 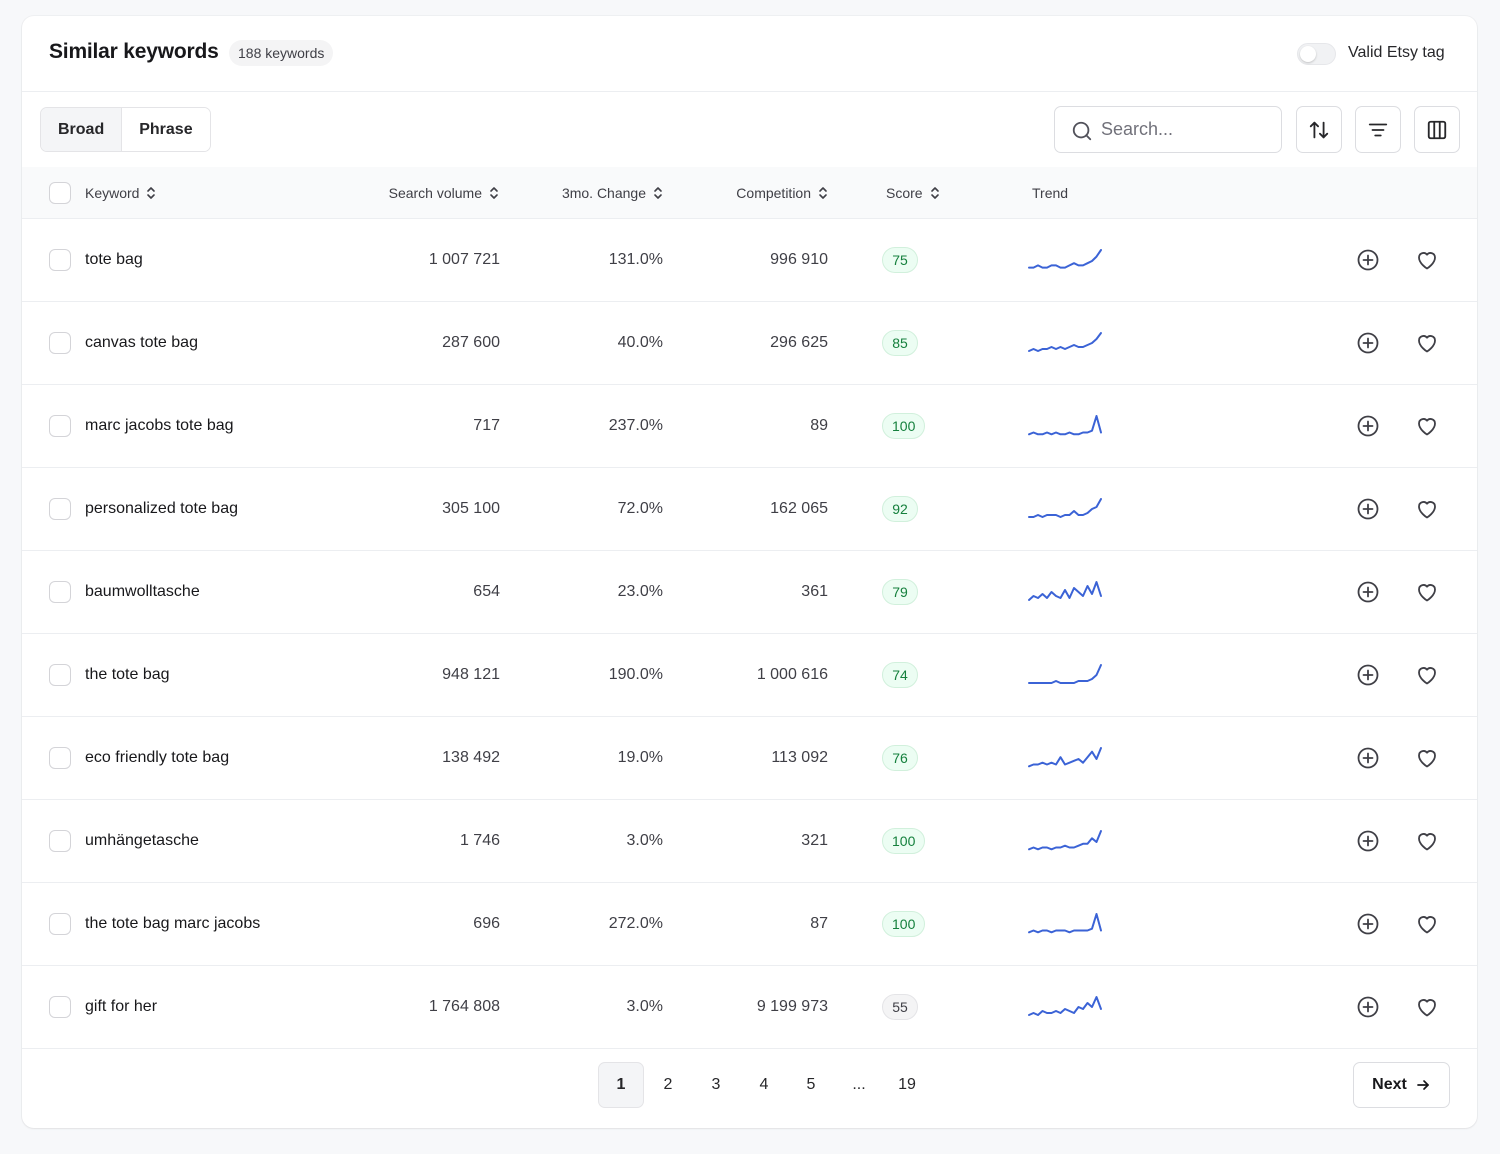 What do you see at coordinates (635, 923) in the screenshot?
I see `change-cell: 272.0%` at bounding box center [635, 923].